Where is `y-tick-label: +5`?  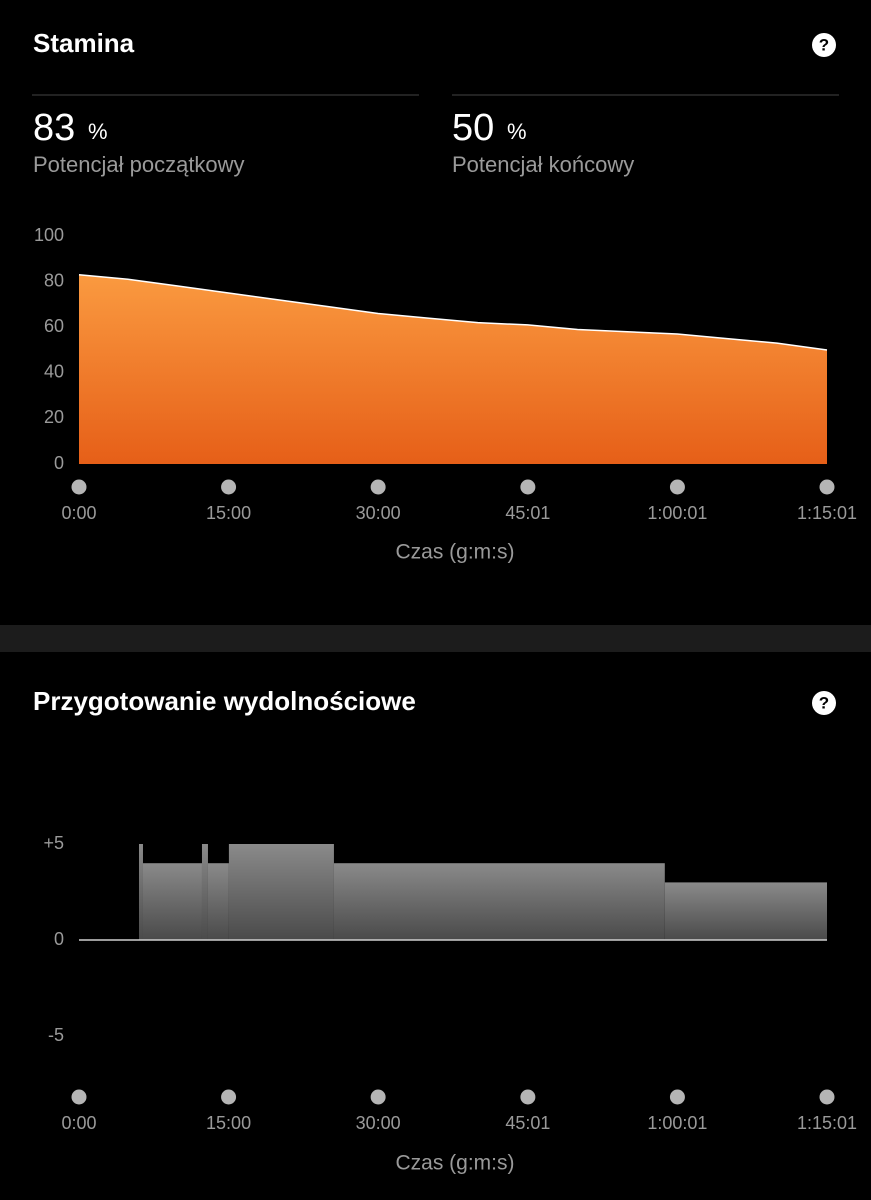 y-tick-label: +5 is located at coordinates (53, 843).